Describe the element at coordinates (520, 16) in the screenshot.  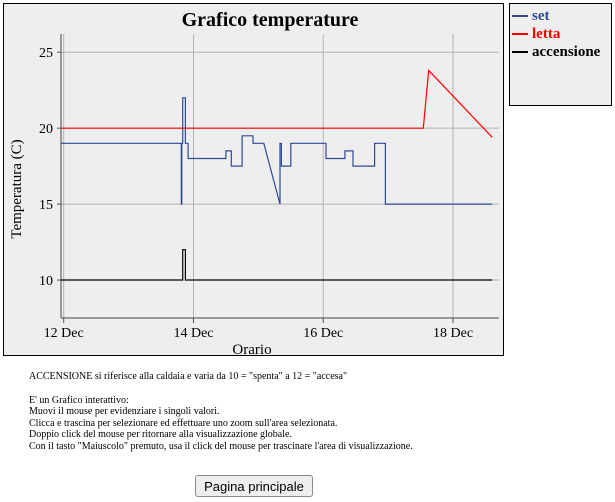
I see `legend-swatch-set` at that location.